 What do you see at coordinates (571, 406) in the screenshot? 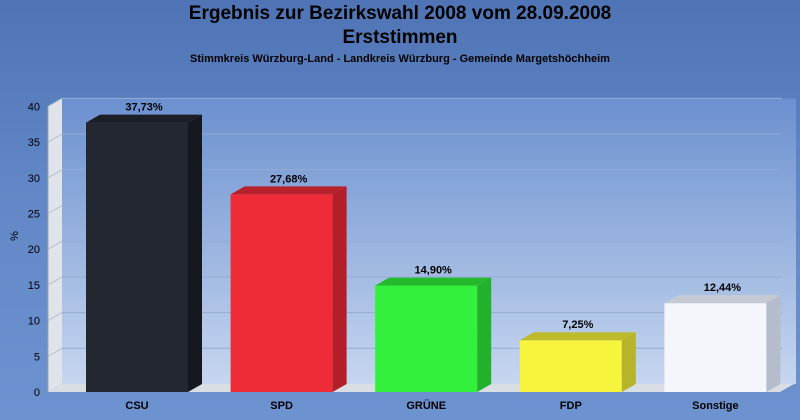
I see `x-tick-label: FDP` at bounding box center [571, 406].